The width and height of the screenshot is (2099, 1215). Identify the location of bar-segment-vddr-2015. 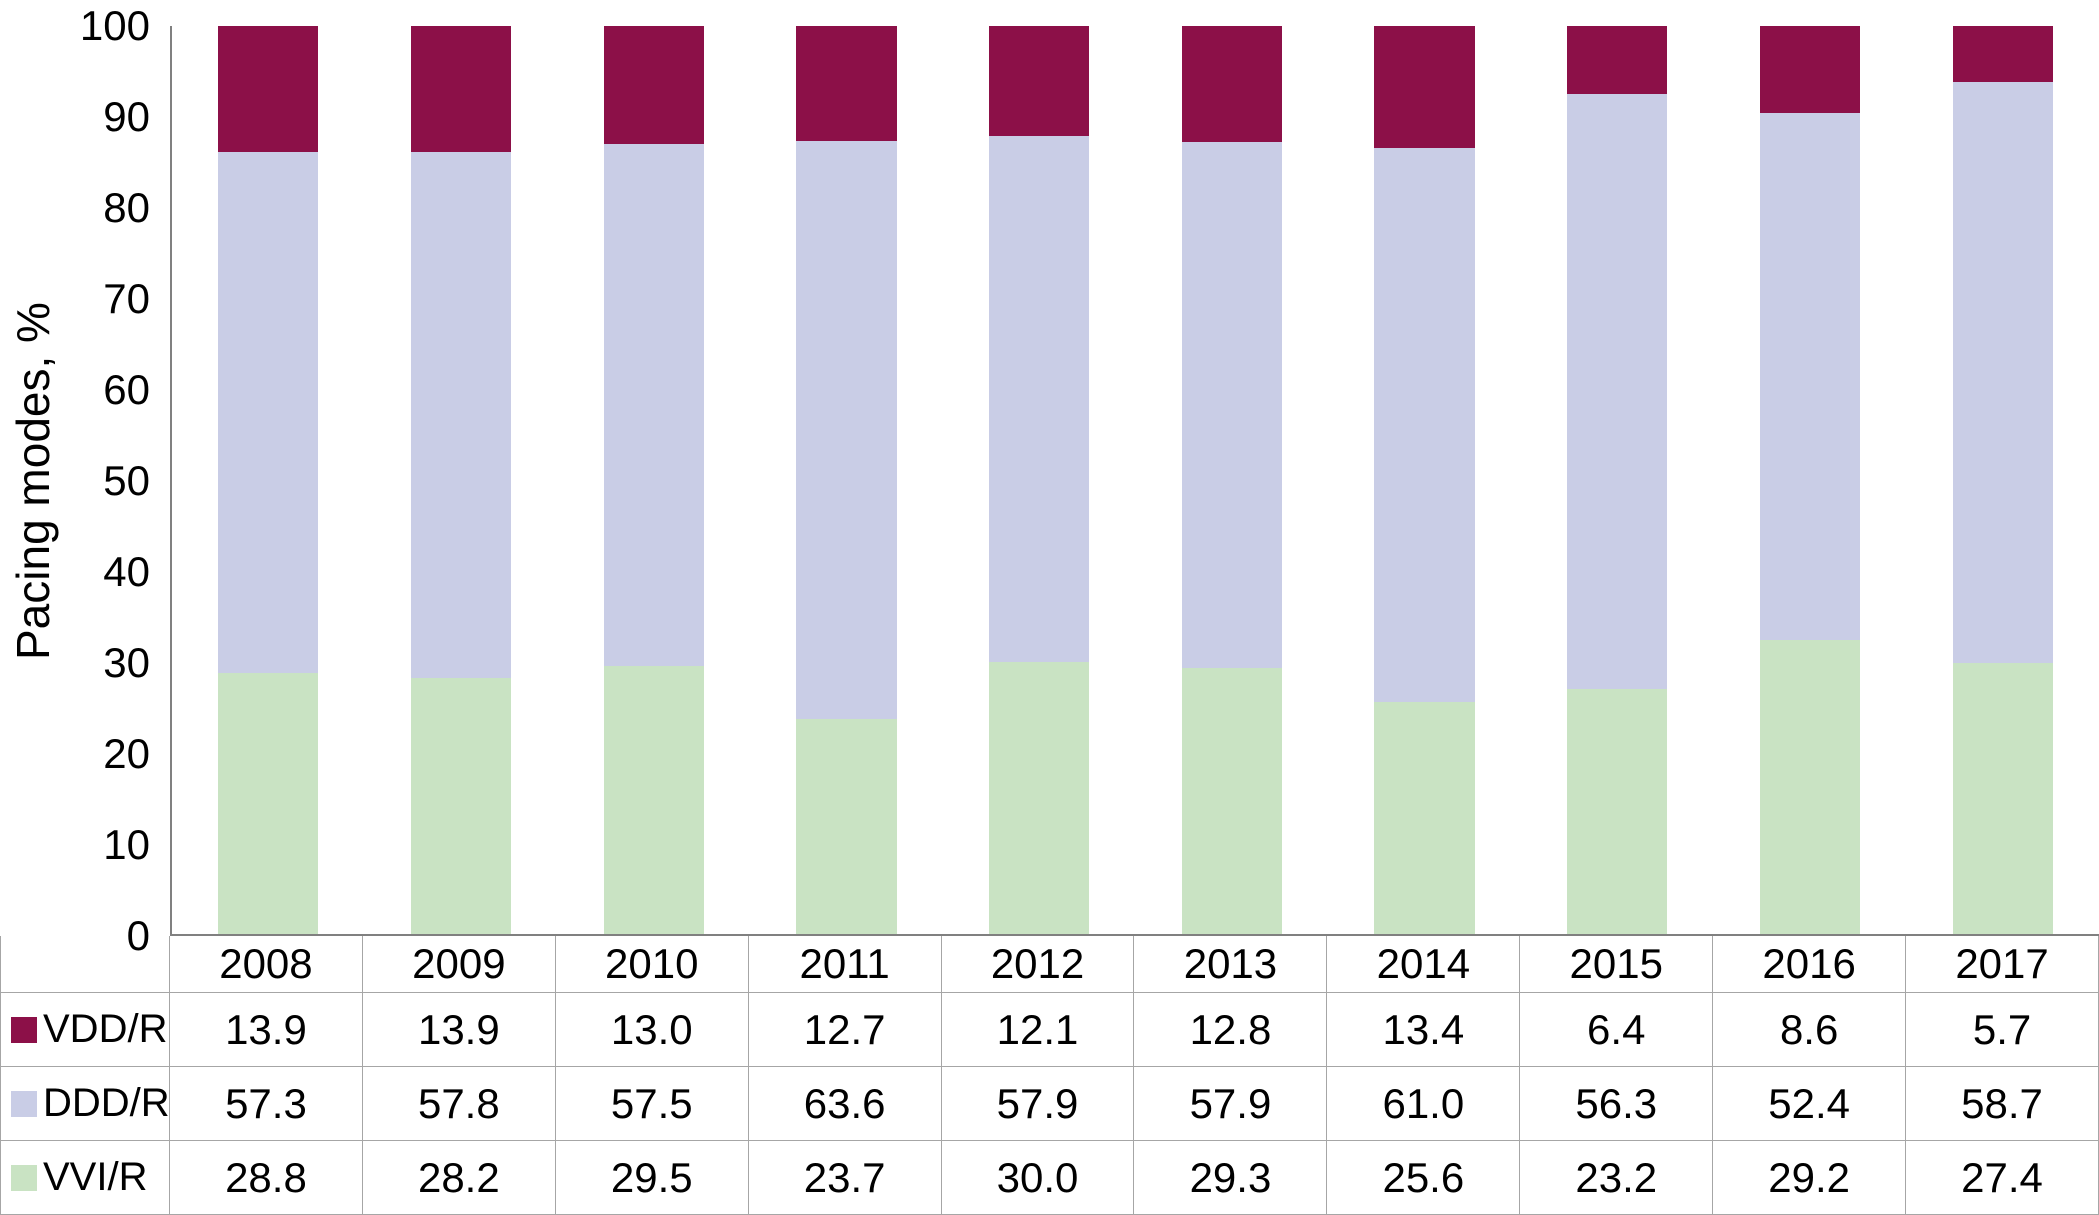
(1617, 60).